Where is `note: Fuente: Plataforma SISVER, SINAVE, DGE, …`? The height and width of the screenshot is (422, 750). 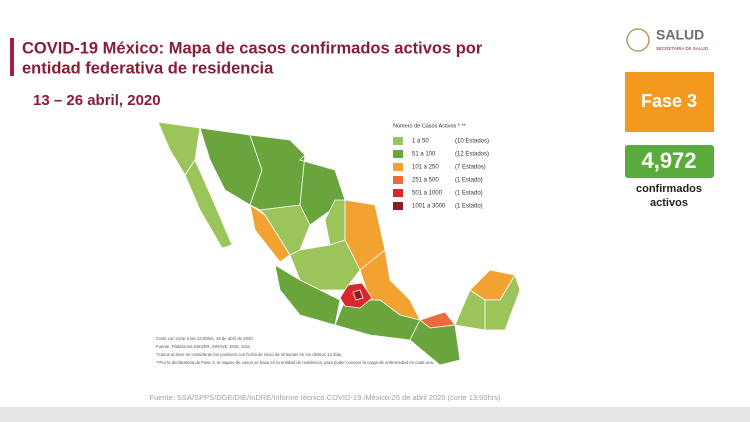
note: Fuente: Plataforma SISVER, SINAVE, DGE, … is located at coordinates (203, 346).